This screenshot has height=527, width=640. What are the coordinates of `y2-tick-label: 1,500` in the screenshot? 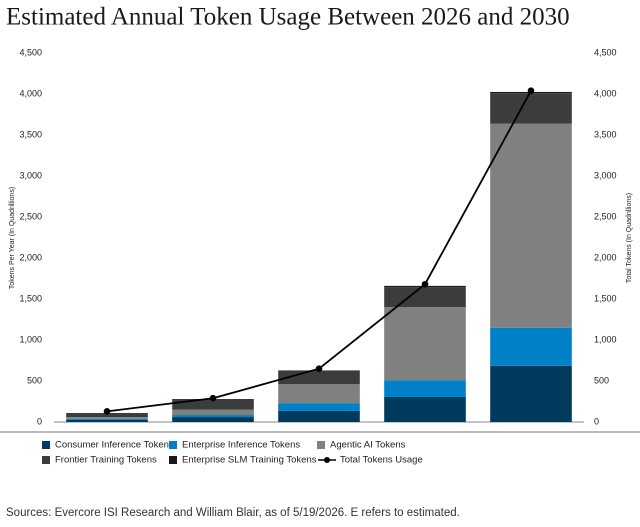 It's located at (605, 298).